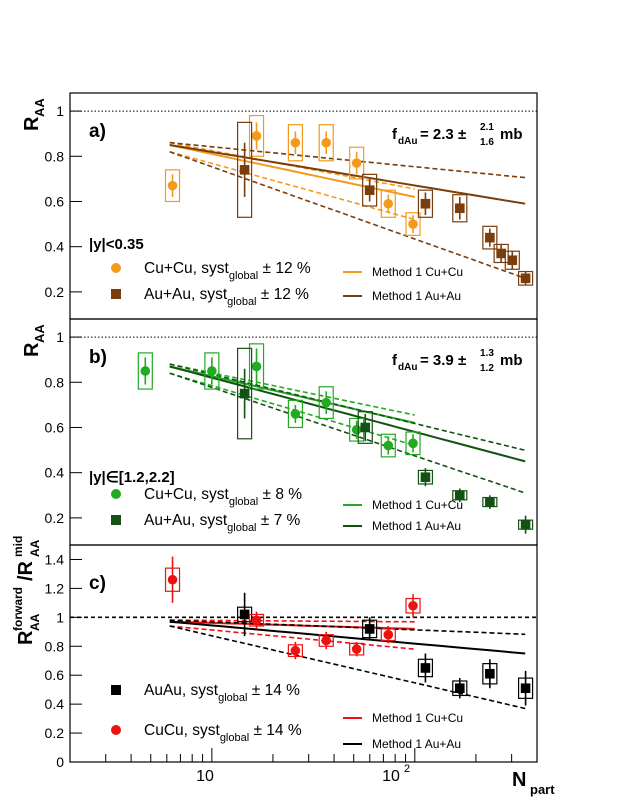 The width and height of the screenshot is (623, 806). Describe the element at coordinates (391, 776) in the screenshot. I see `x-tick-label-100: 10` at that location.